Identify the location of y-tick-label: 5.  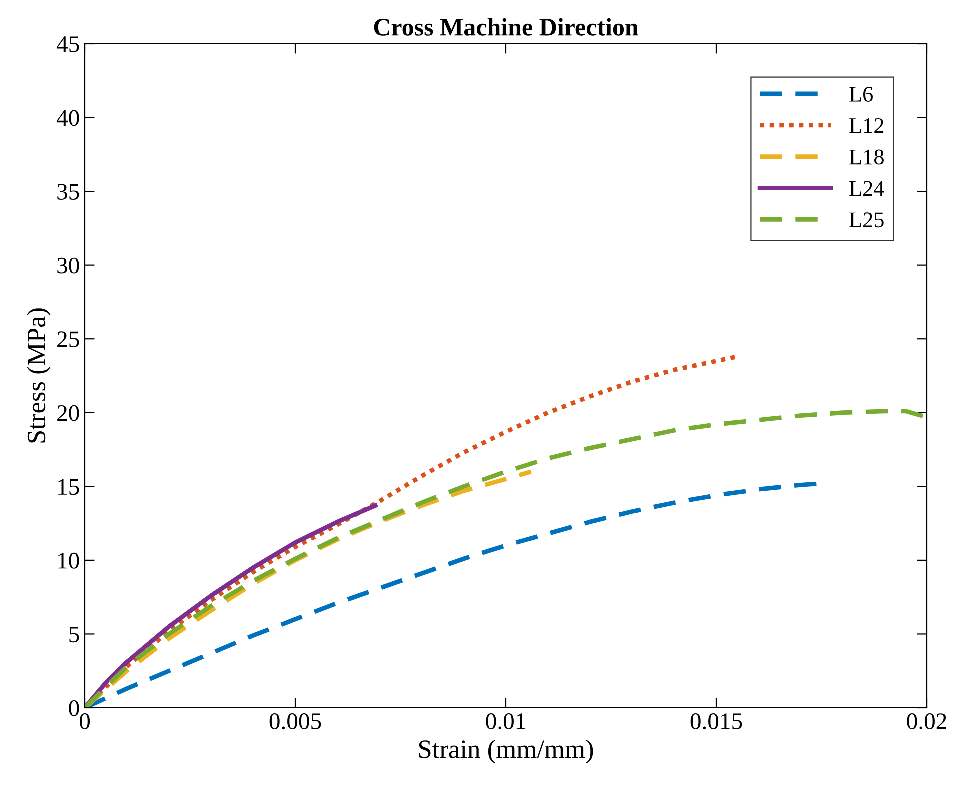
(75, 634).